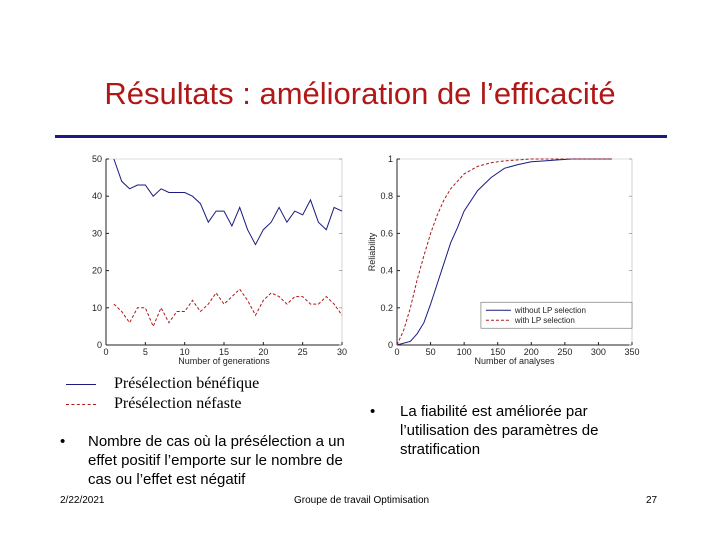  What do you see at coordinates (97, 308) in the screenshot?
I see `y-tick-label: 10` at bounding box center [97, 308].